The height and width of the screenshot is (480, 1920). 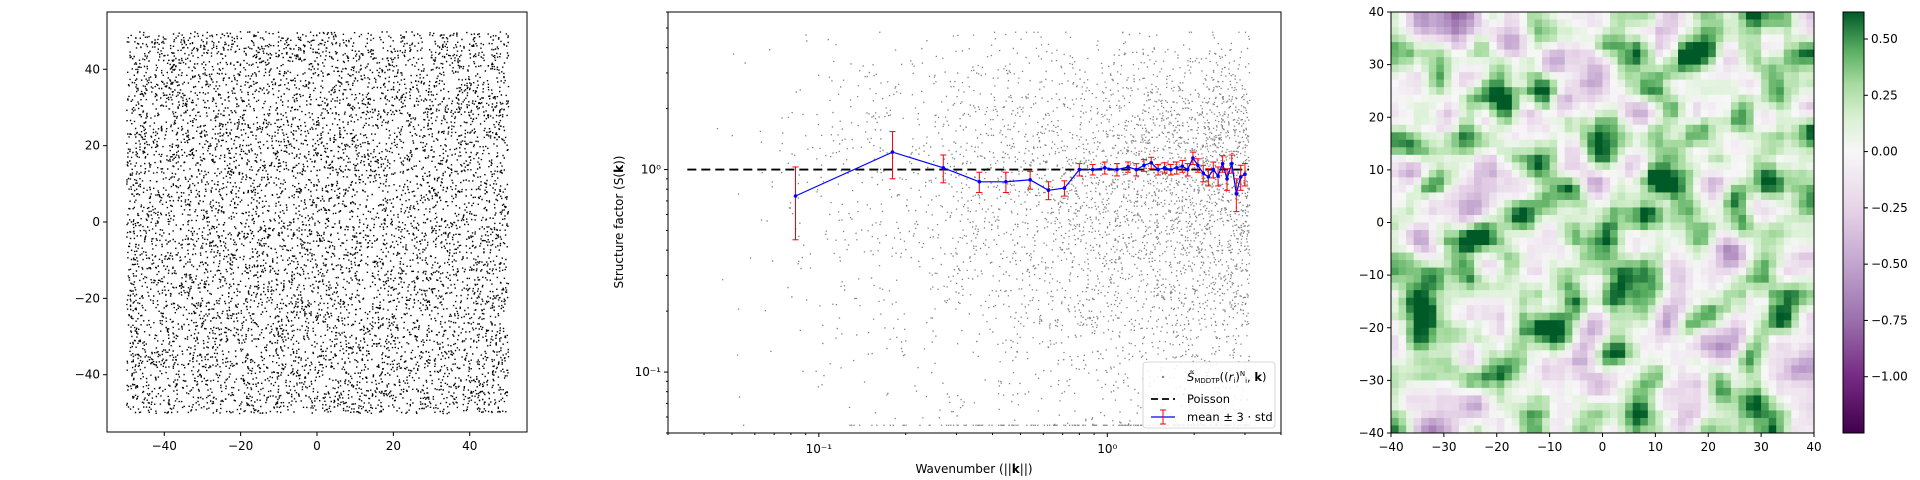 What do you see at coordinates (317, 446) in the screenshot?
I see `x-tick-label: 0` at bounding box center [317, 446].